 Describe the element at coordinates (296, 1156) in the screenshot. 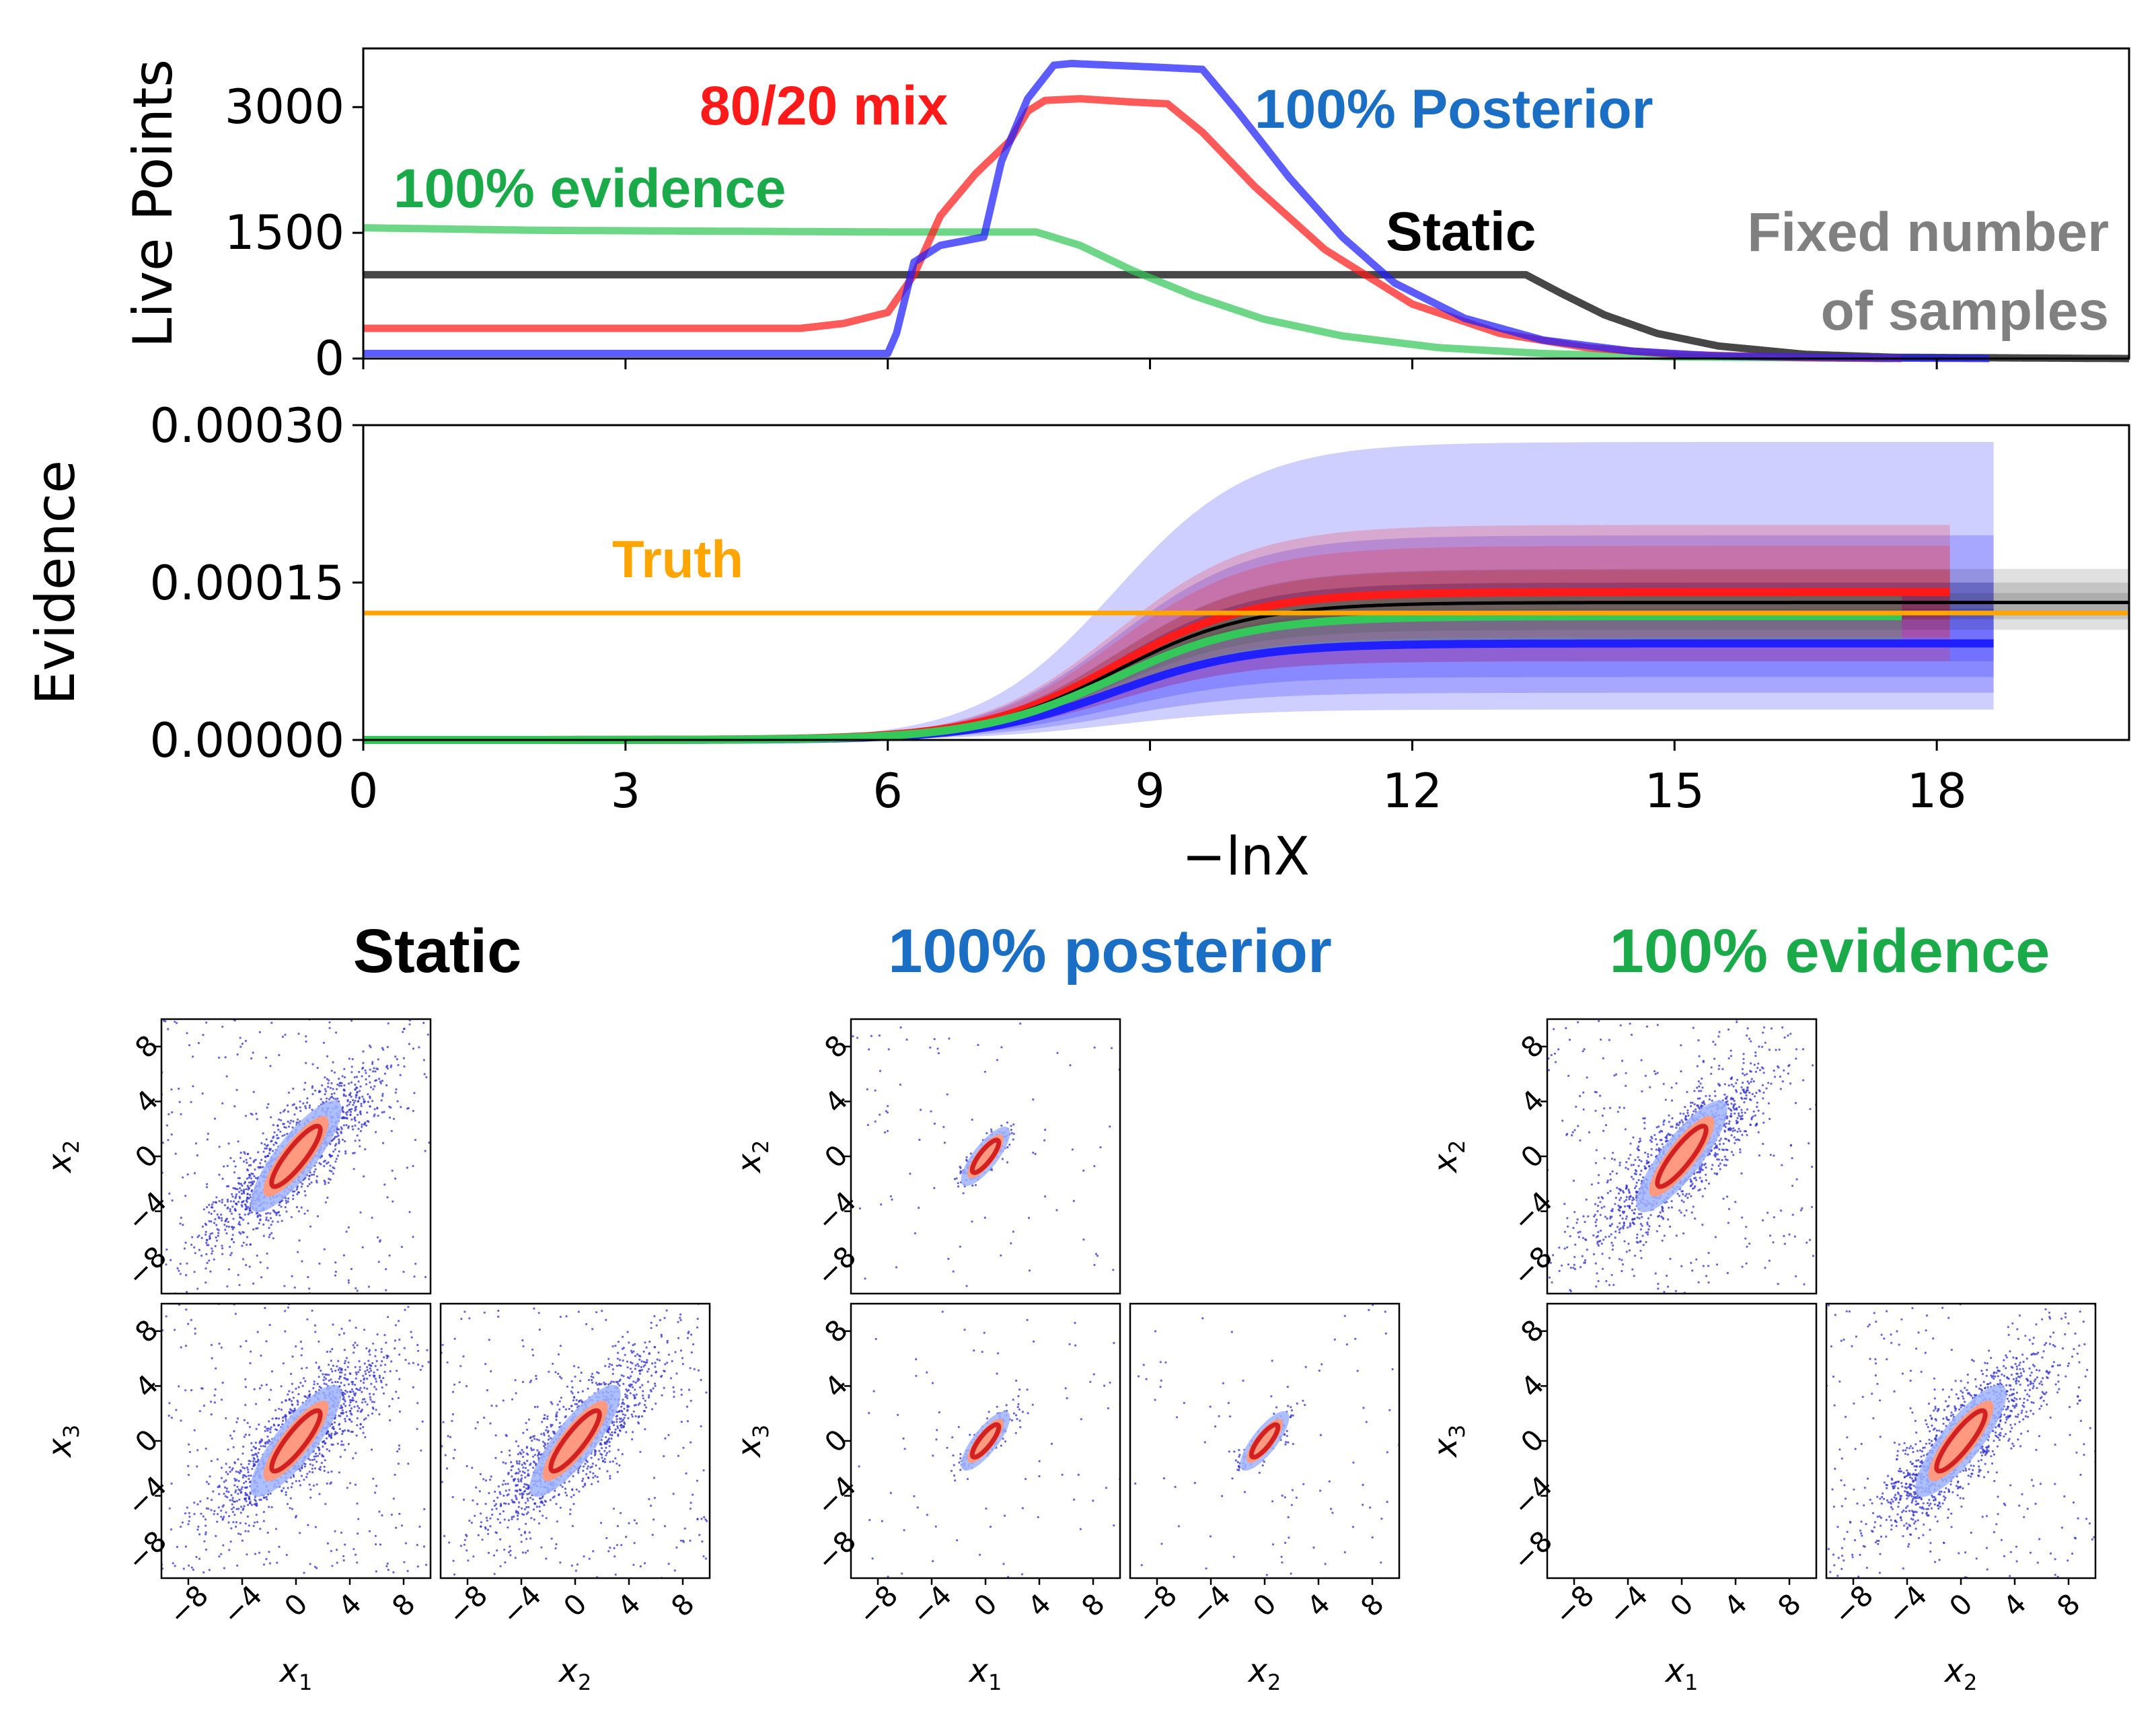

I see `density-contour-inner` at that location.